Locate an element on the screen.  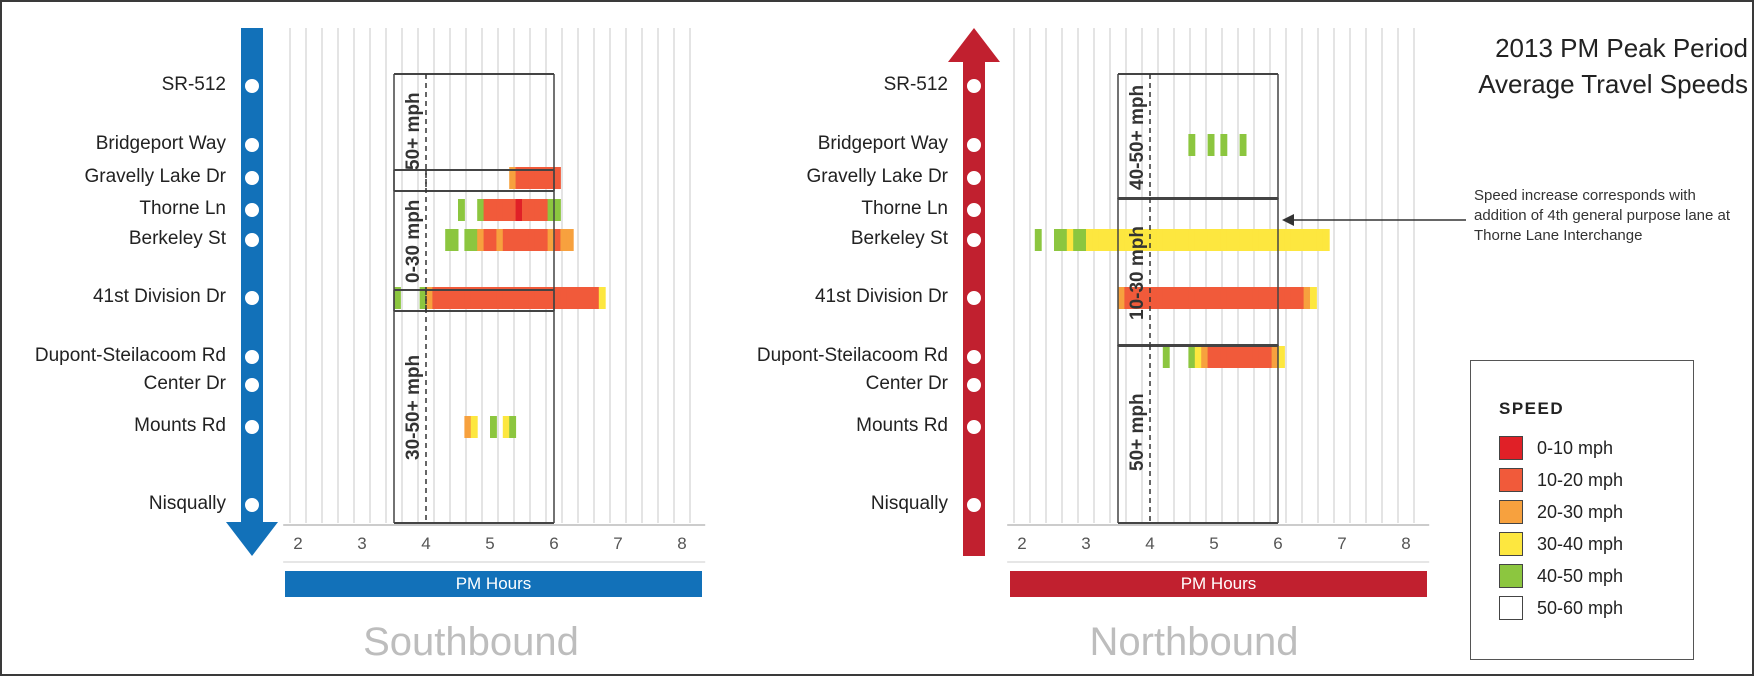
x-tick-label: 8 is located at coordinates (682, 543).